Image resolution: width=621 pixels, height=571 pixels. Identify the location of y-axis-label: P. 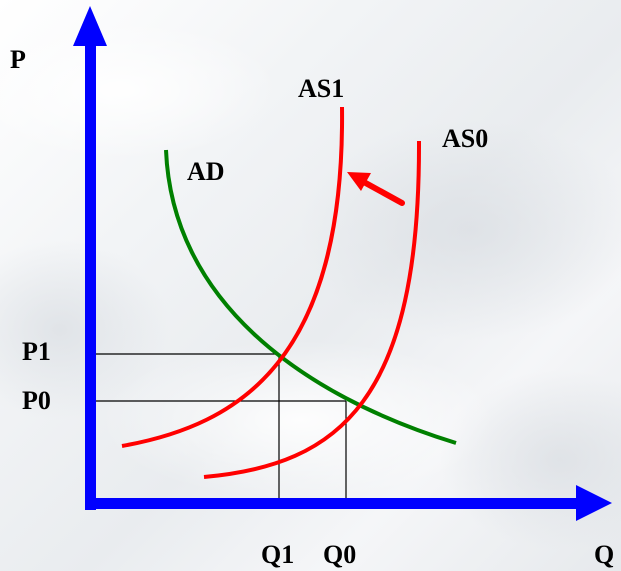
(18, 59).